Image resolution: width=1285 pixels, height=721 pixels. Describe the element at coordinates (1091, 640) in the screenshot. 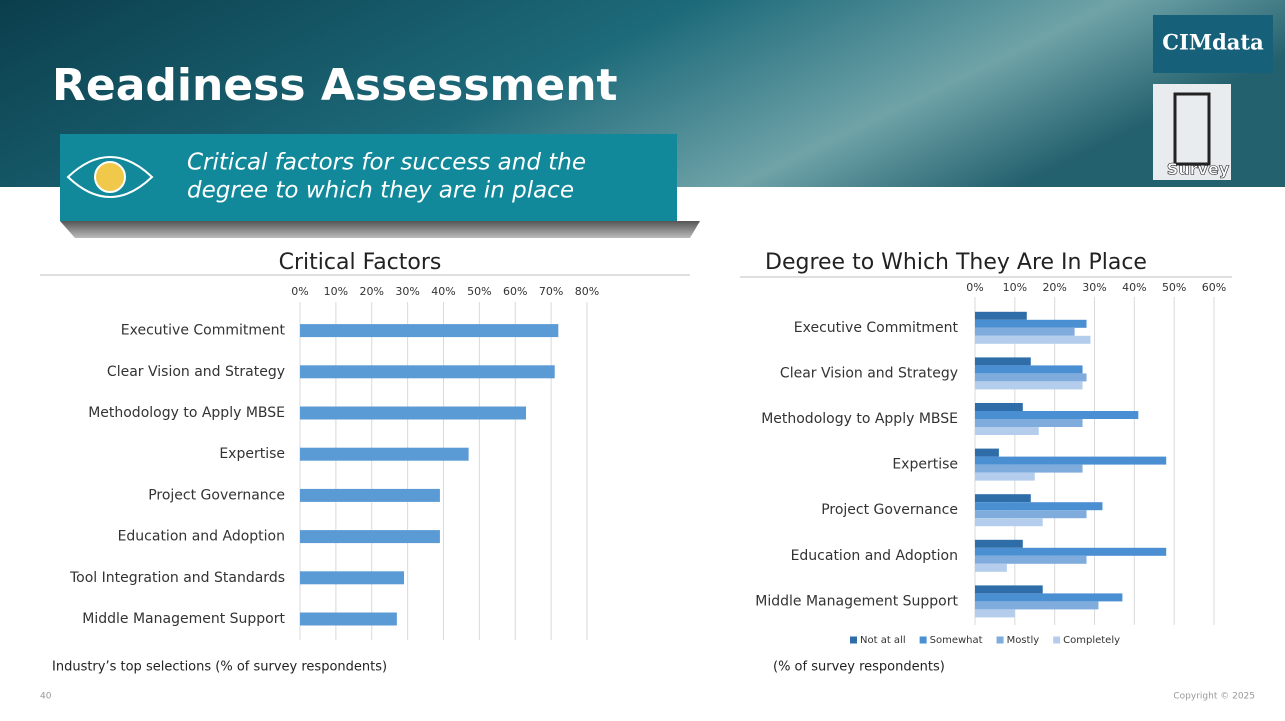

I see `legend-label: Completely` at that location.